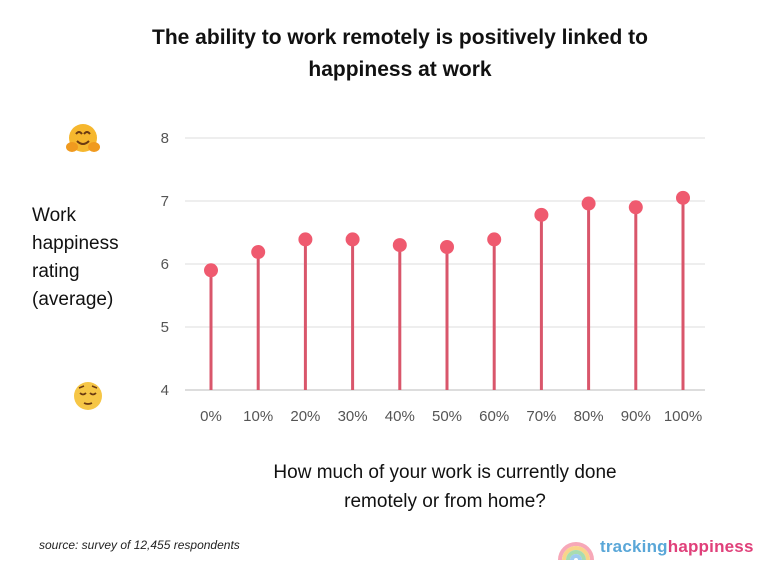 This screenshot has height=577, width=759. What do you see at coordinates (211, 416) in the screenshot?
I see `x-tick-label: 0%` at bounding box center [211, 416].